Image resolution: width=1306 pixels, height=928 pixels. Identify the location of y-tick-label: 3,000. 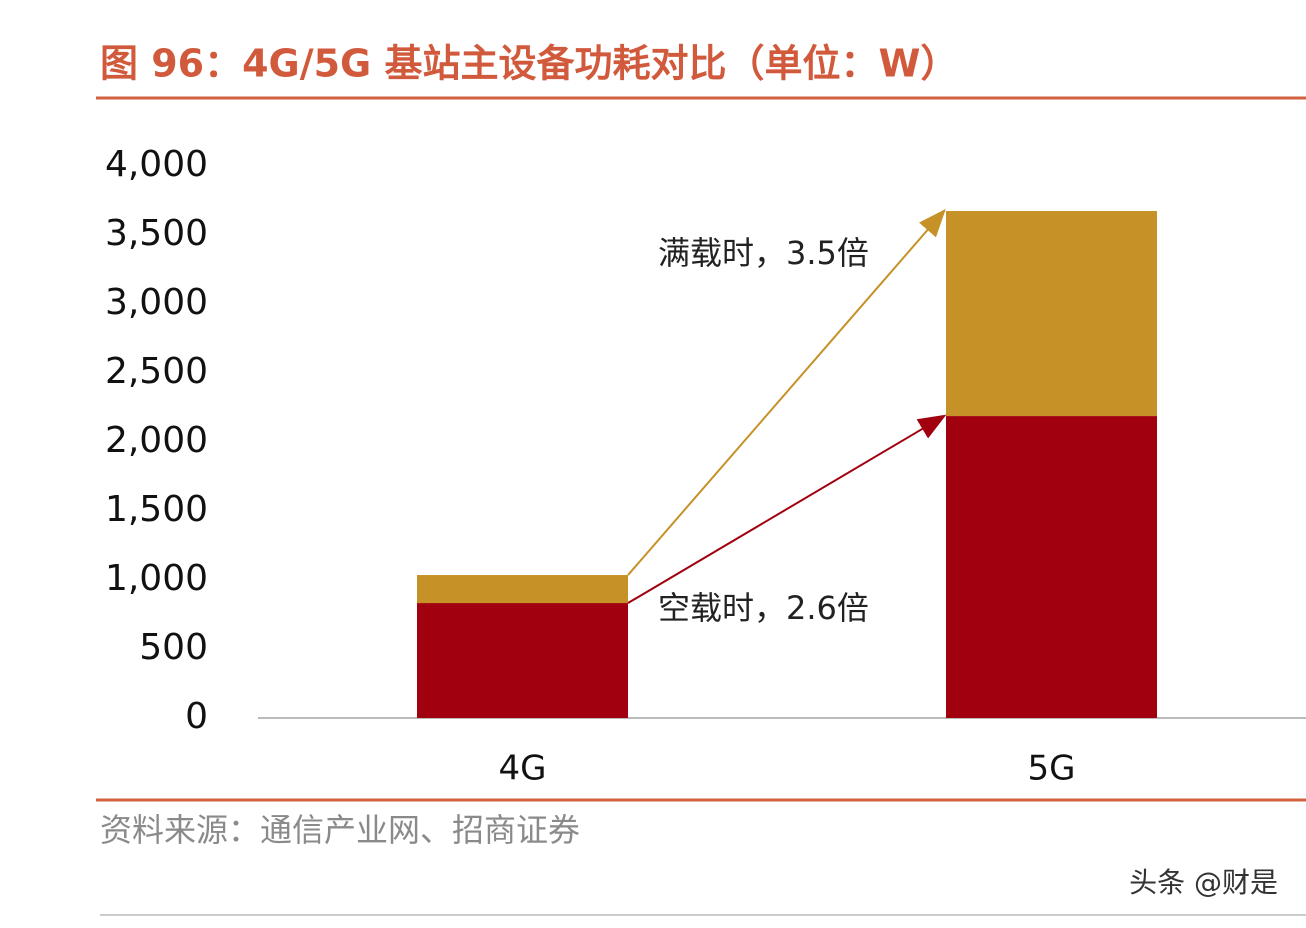
(156, 302).